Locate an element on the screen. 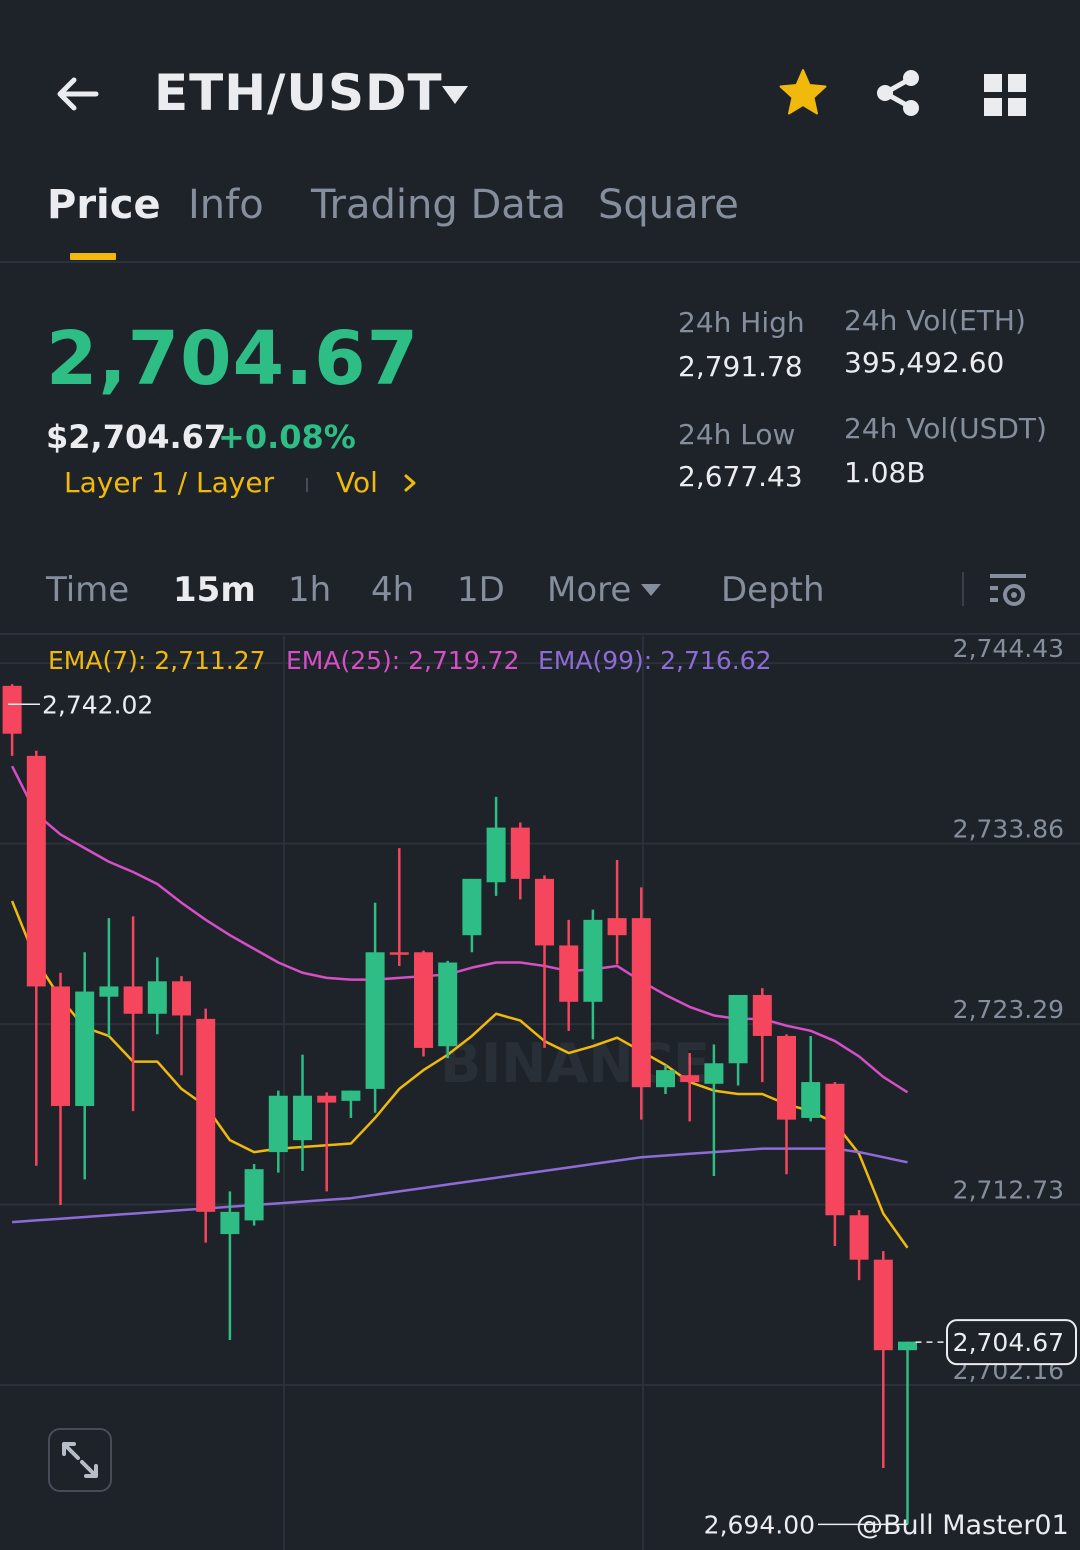  tab-depth: Depth is located at coordinates (773, 590).